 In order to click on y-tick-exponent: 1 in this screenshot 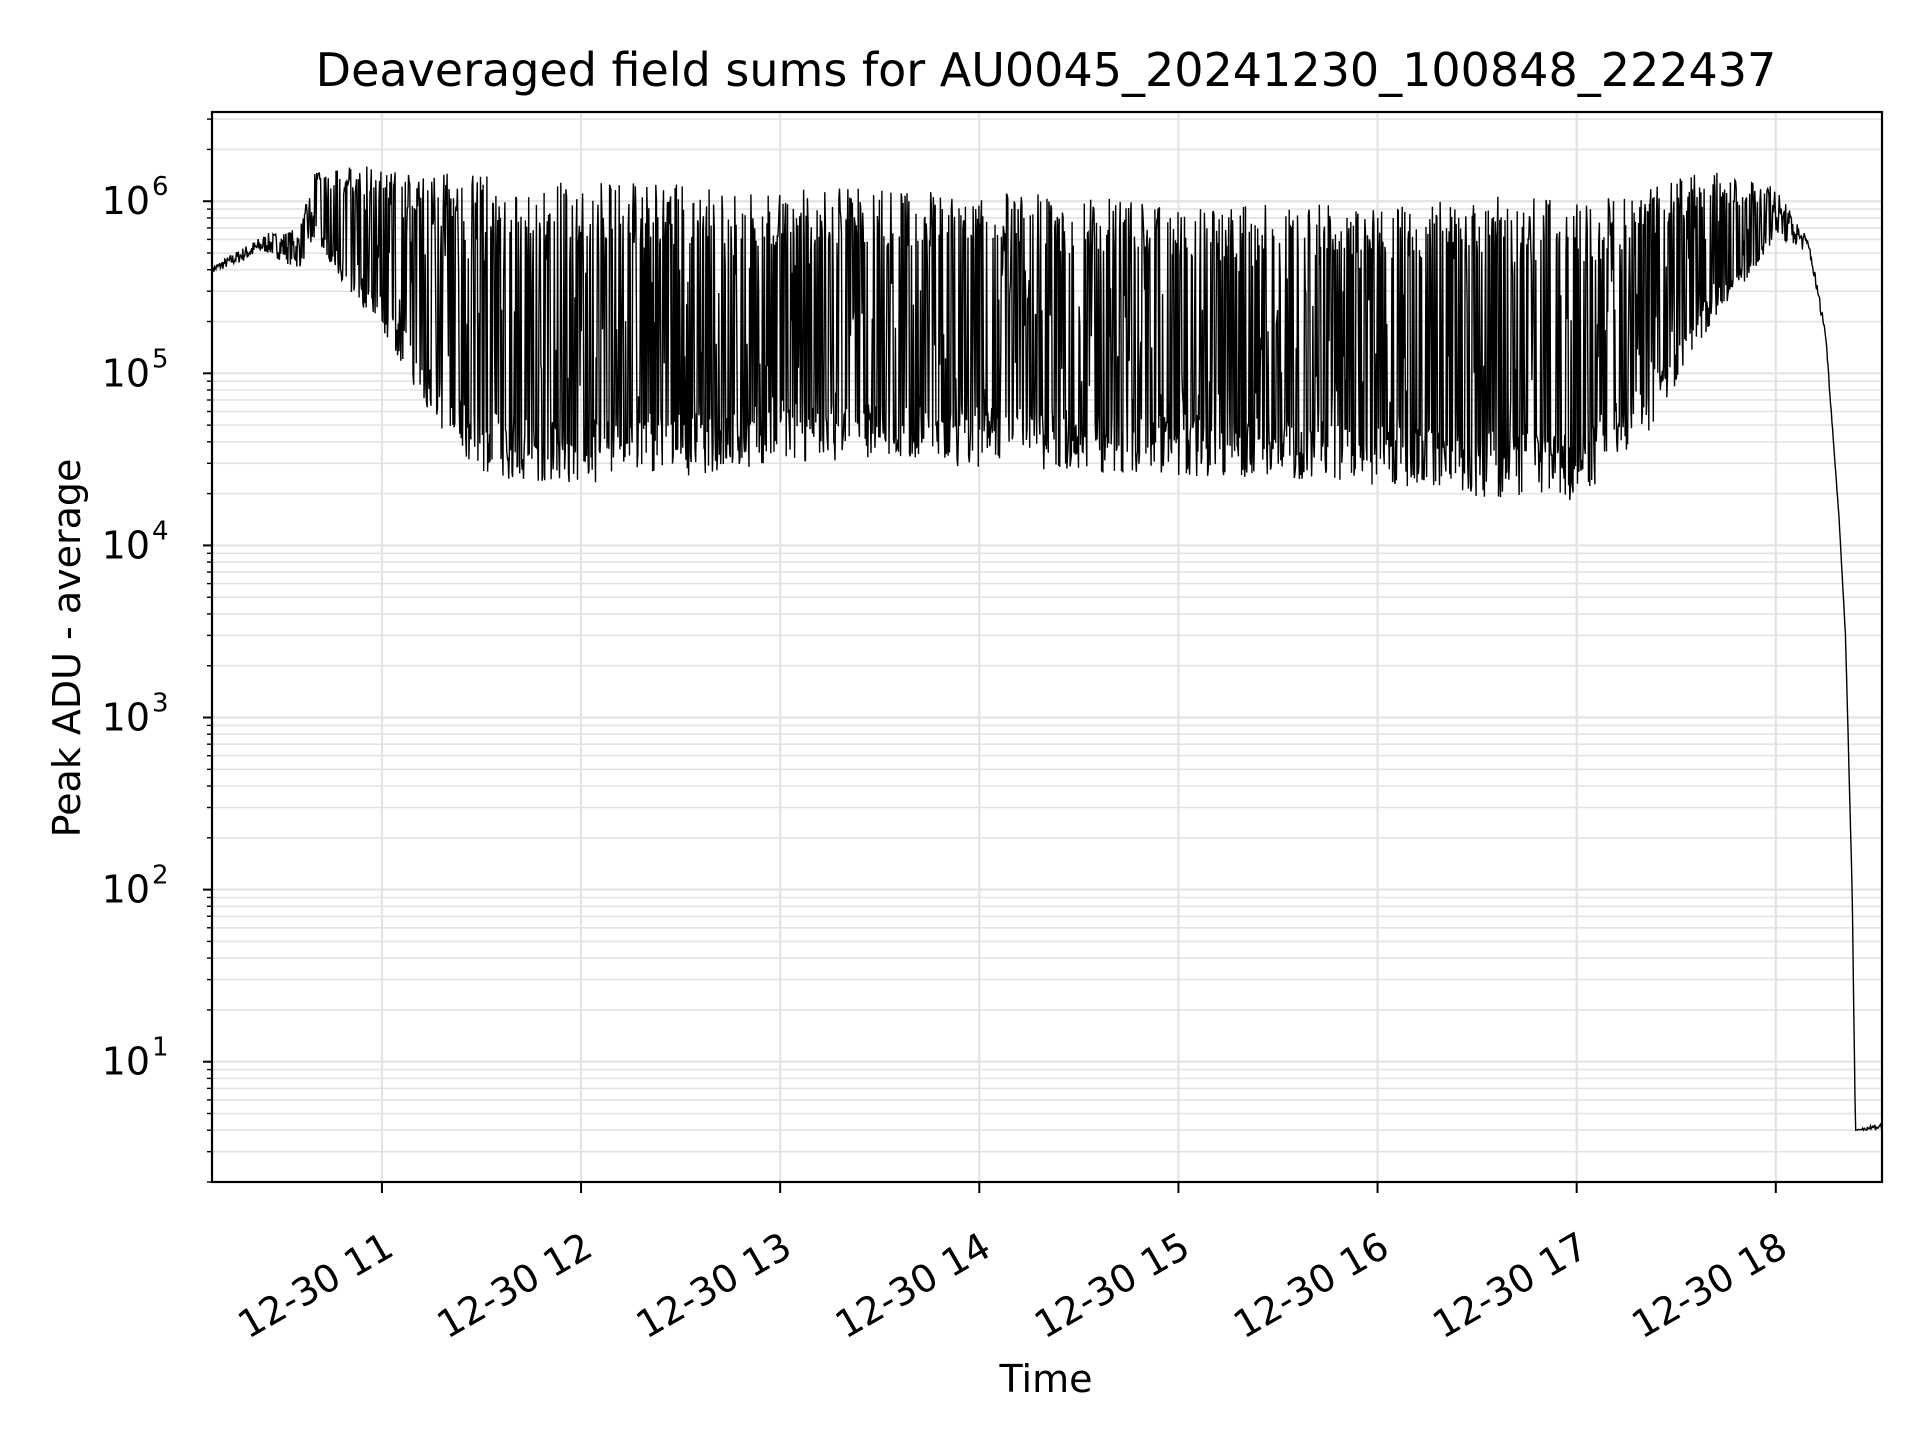, I will do `click(160, 1048)`.